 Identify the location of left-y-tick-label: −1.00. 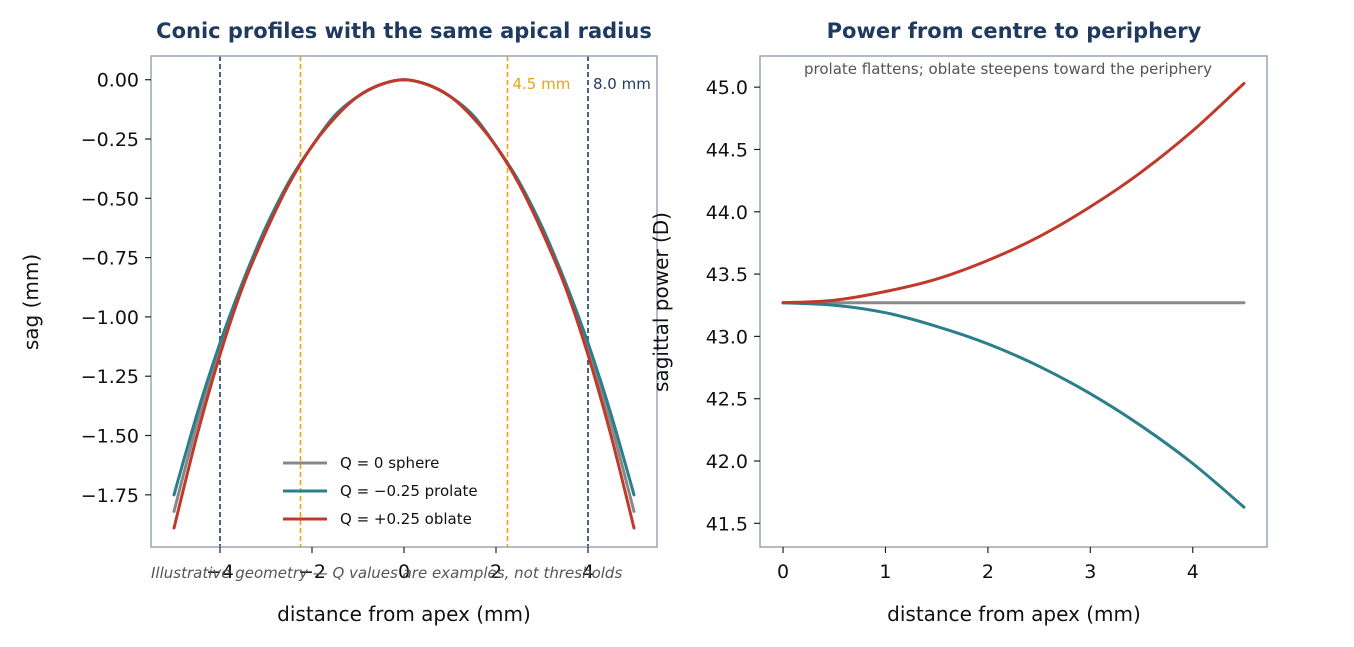
(110, 318).